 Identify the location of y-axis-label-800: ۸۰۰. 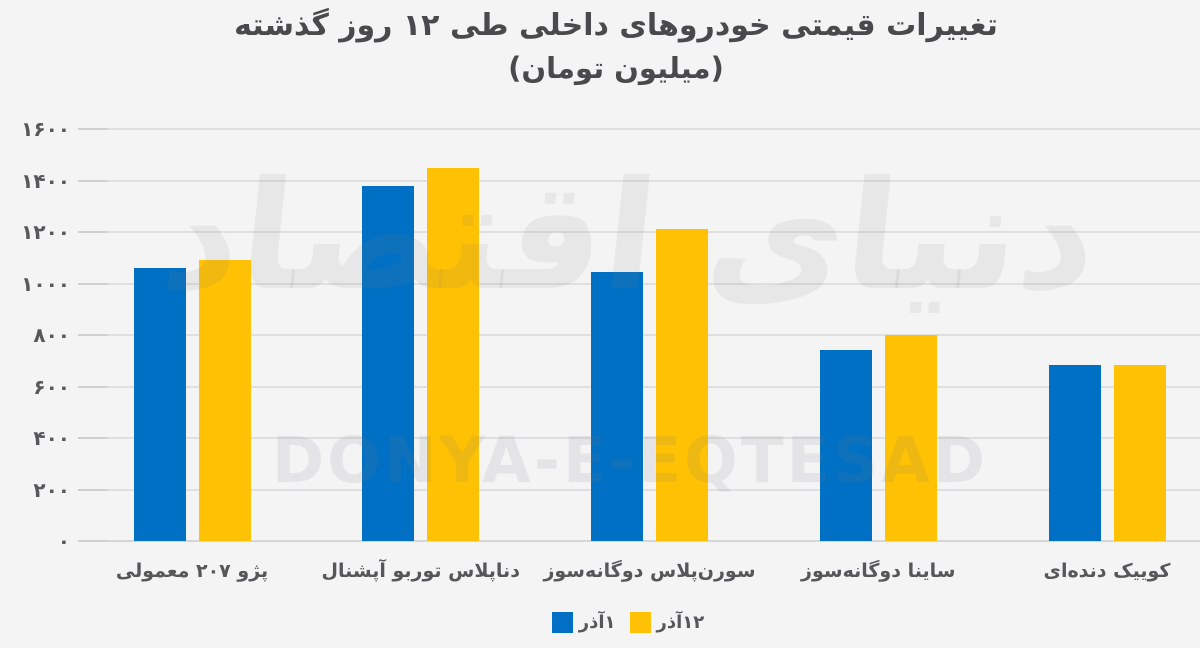
(51, 335).